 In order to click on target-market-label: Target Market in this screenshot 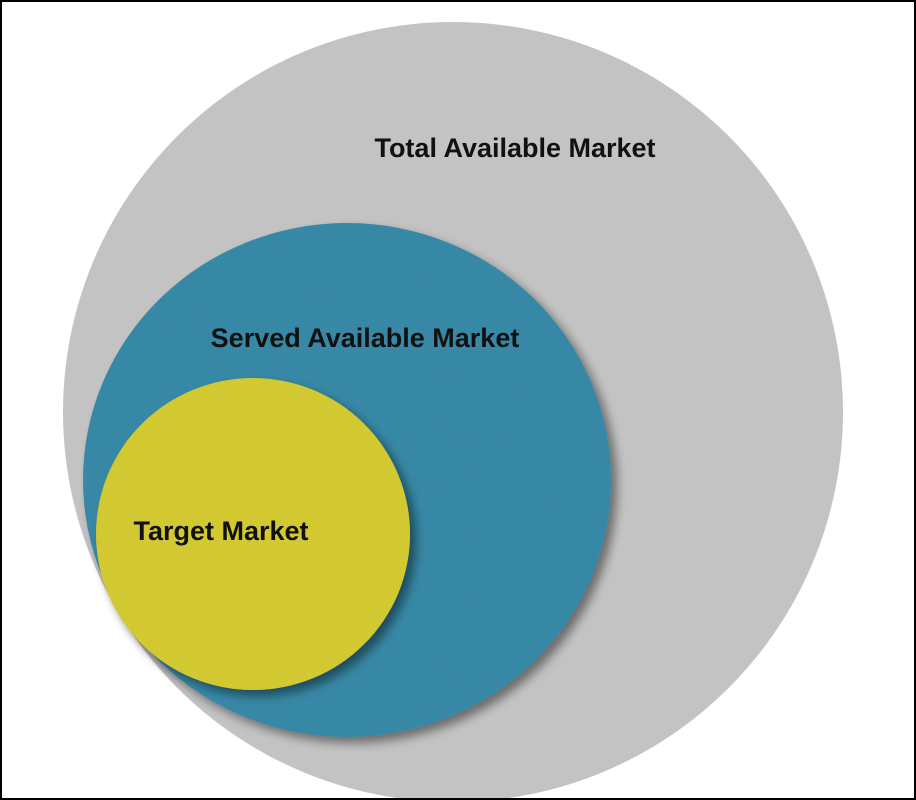, I will do `click(220, 531)`.